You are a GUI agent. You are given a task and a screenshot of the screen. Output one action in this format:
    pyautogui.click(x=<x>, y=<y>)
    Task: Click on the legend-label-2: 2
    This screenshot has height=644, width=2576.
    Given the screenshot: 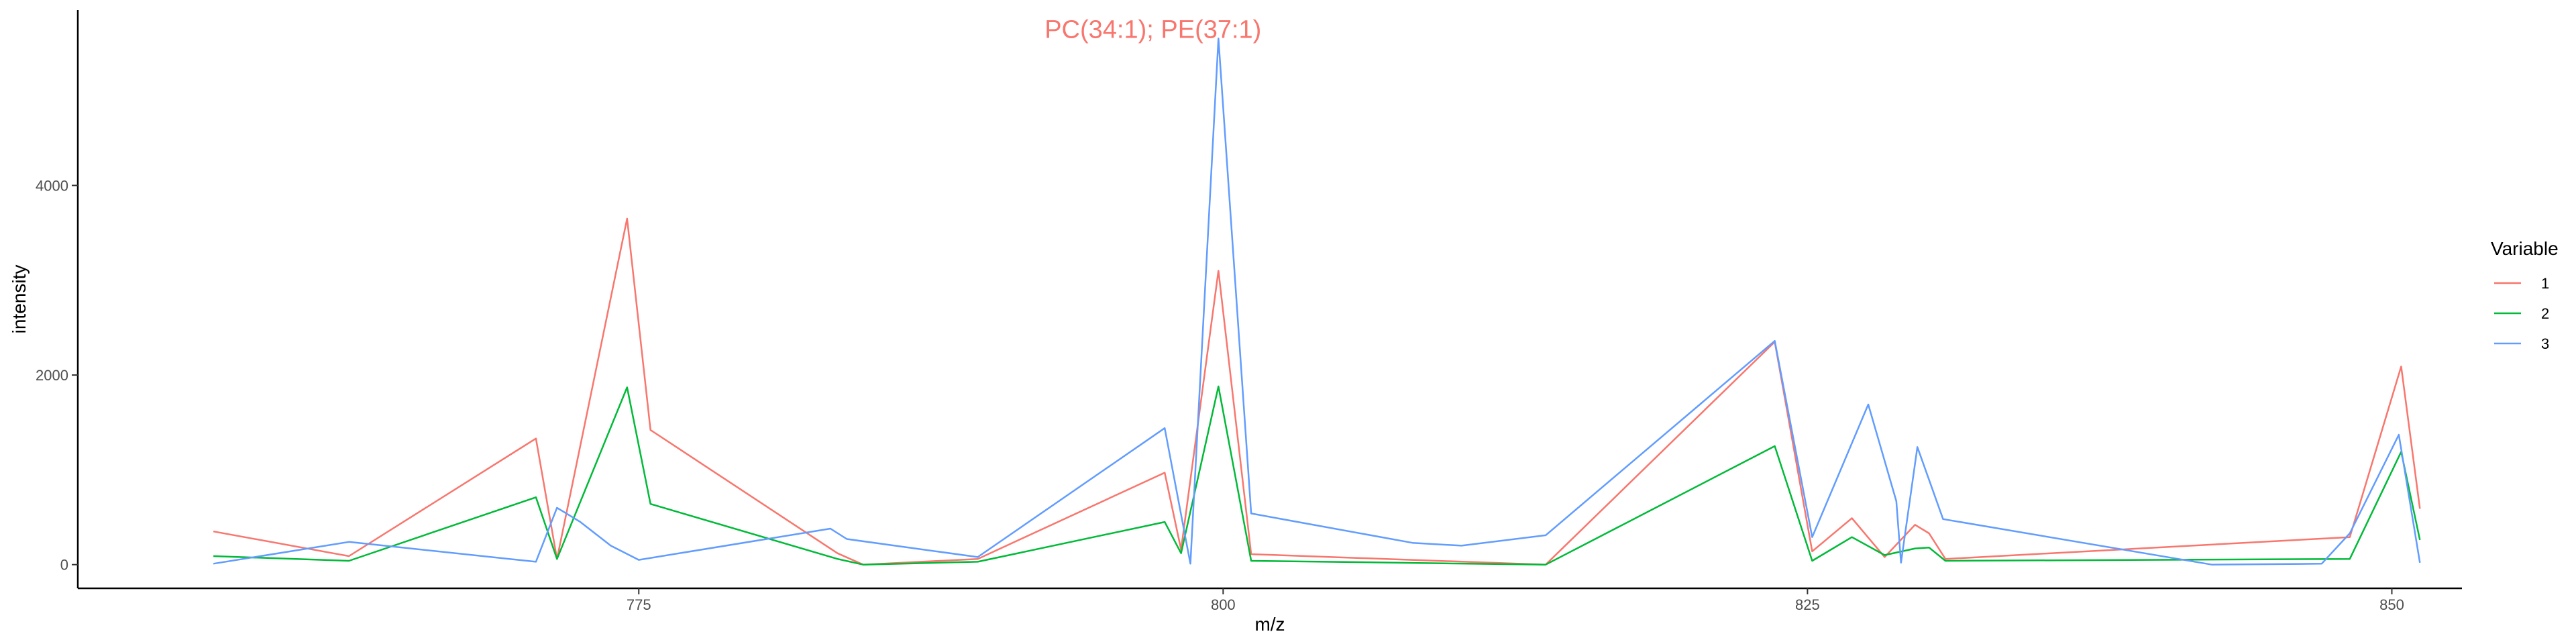 What is the action you would take?
    pyautogui.click(x=2545, y=313)
    